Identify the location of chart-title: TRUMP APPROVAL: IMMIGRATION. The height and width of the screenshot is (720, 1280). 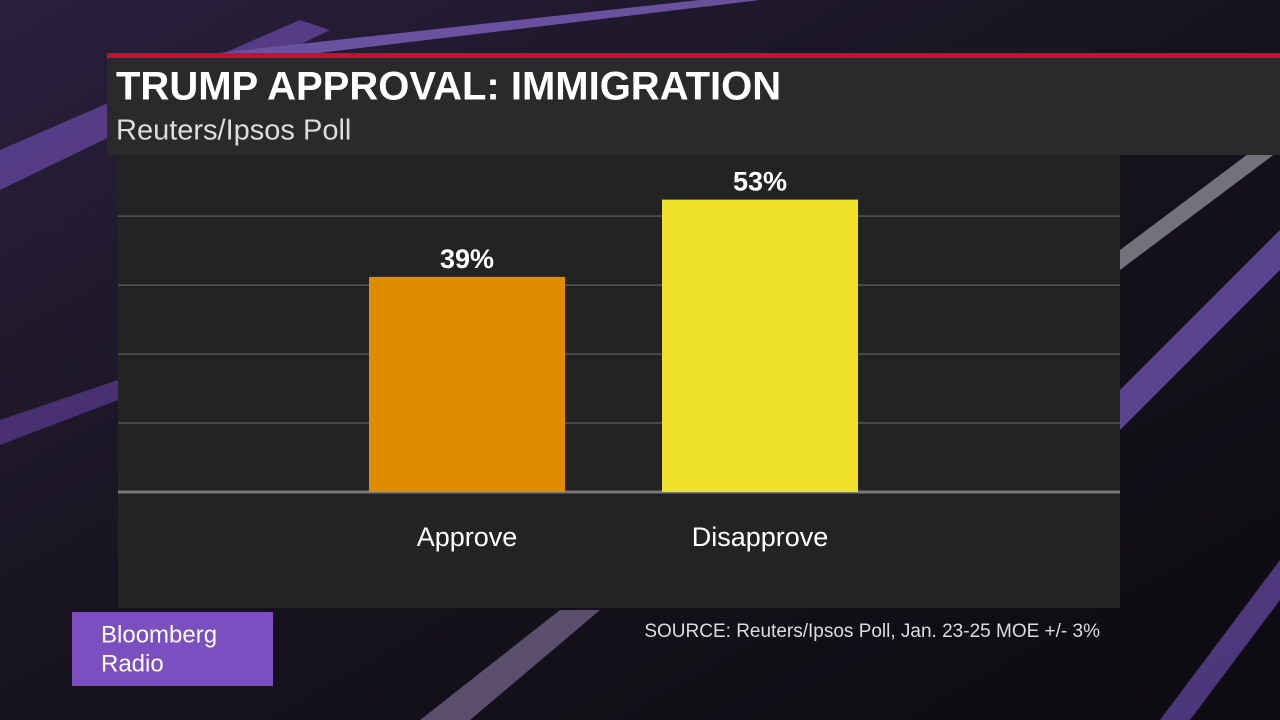
(448, 87).